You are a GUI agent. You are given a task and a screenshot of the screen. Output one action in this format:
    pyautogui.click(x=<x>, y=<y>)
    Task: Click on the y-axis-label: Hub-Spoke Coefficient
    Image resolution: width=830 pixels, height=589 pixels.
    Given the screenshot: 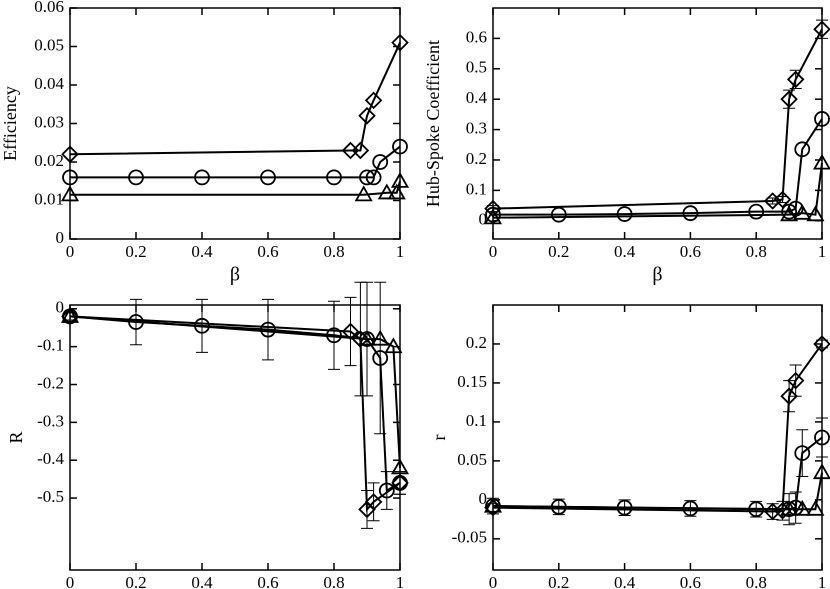 What is the action you would take?
    pyautogui.click(x=433, y=123)
    